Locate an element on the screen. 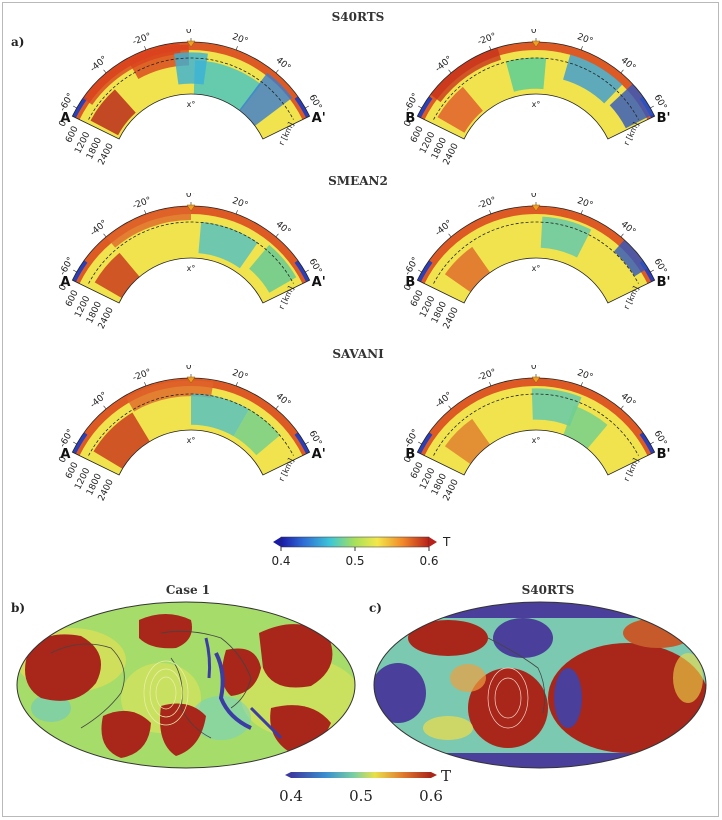 This screenshot has width=722, height=820. colorbar-maps-tick-2: 0.6 is located at coordinates (431, 796).